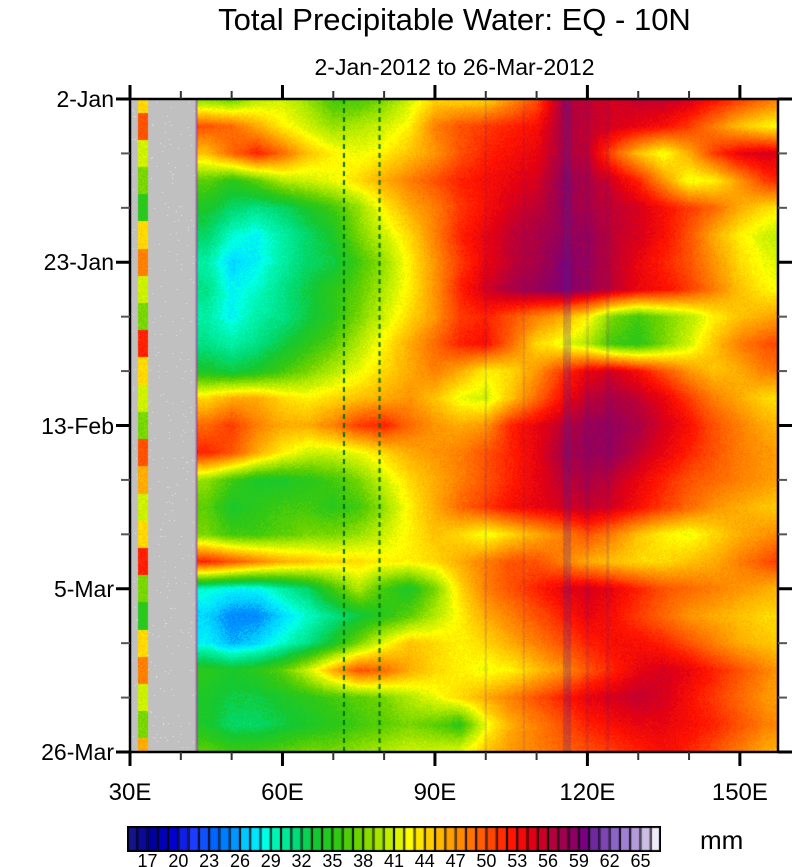 The height and width of the screenshot is (867, 799). I want to click on colorbar-tick-label: 32, so click(301, 859).